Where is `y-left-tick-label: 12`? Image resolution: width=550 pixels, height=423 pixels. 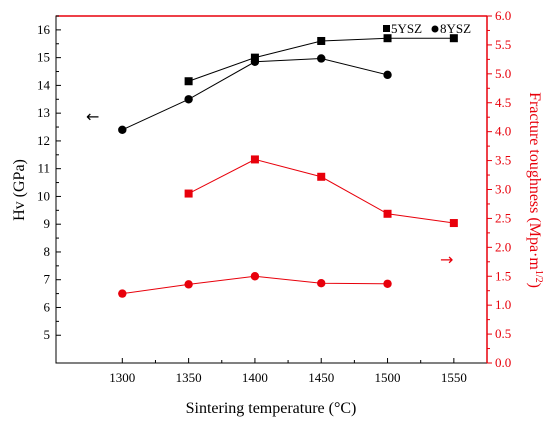 y-left-tick-label: 12 is located at coordinates (43, 140).